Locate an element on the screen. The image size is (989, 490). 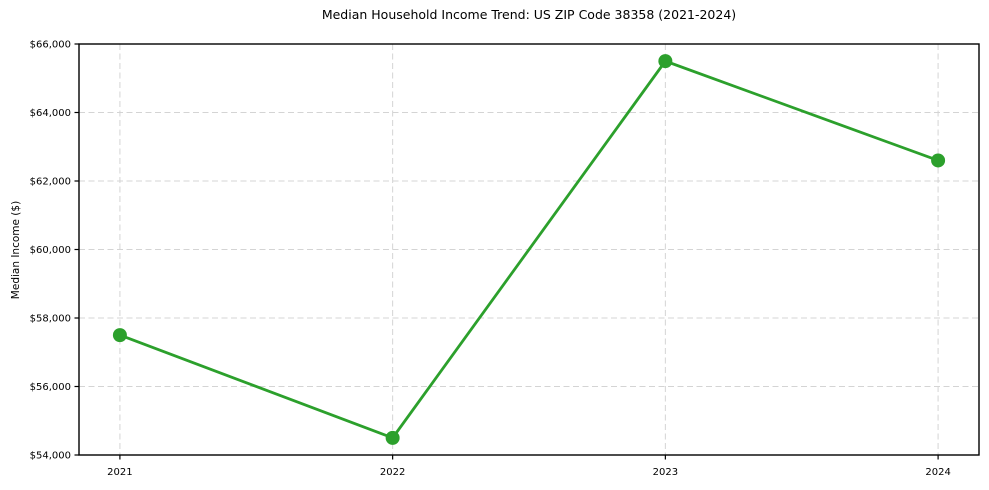
y-tick-label: $60,000 is located at coordinates (50, 250).